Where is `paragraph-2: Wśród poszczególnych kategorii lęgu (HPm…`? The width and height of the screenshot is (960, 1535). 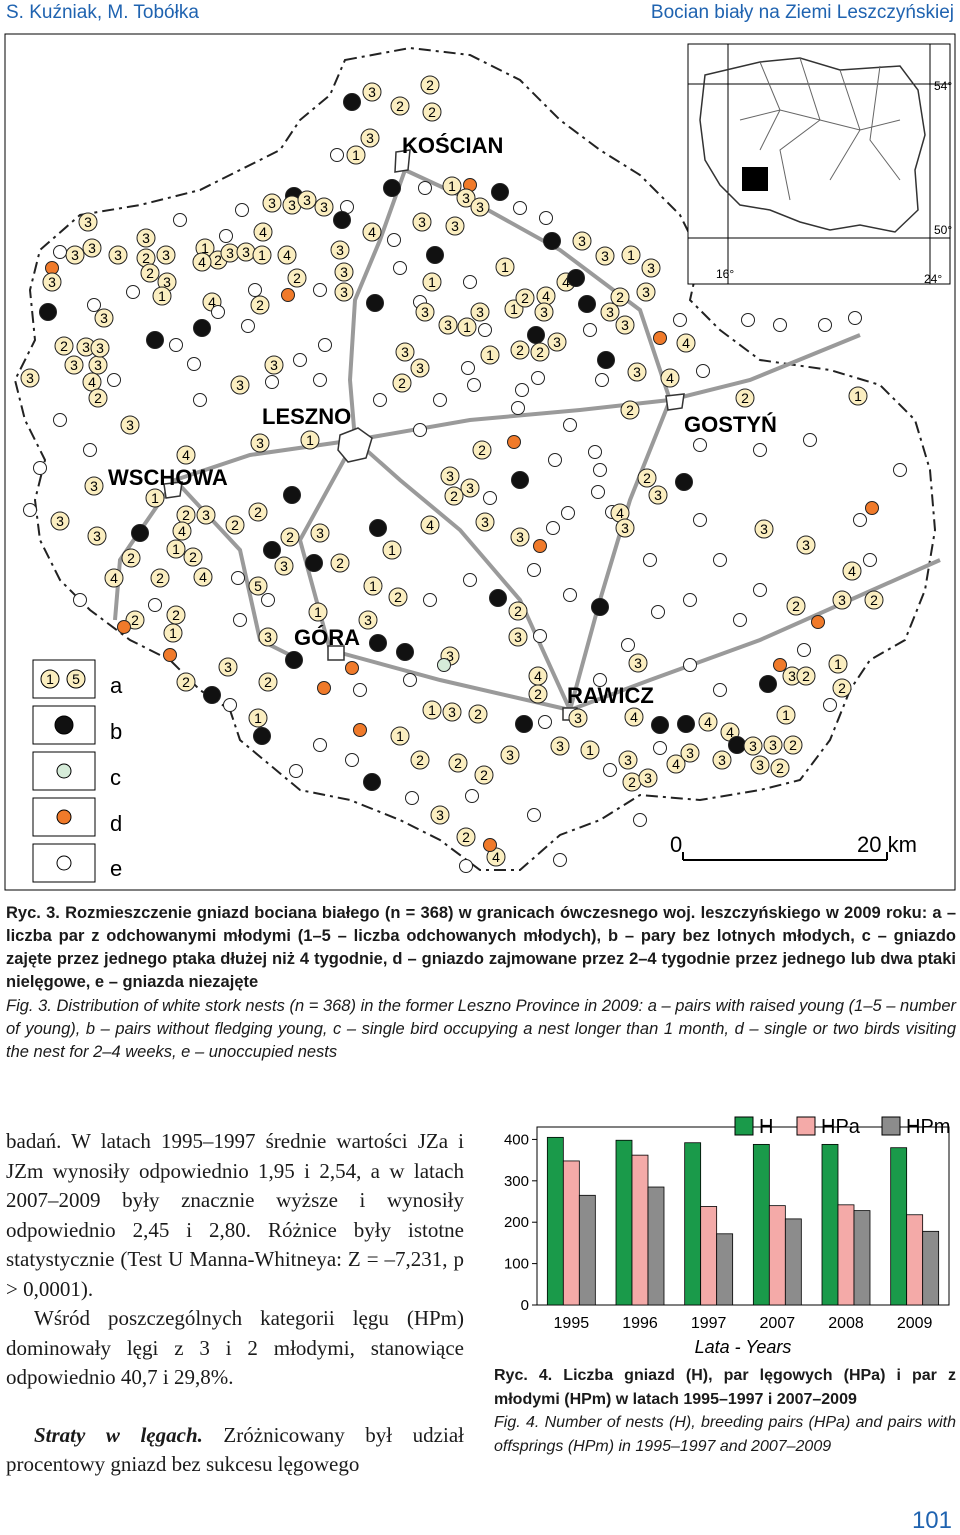
paragraph-2: Wśród poszczególnych kategorii lęgu (HPm… is located at coordinates (235, 1347).